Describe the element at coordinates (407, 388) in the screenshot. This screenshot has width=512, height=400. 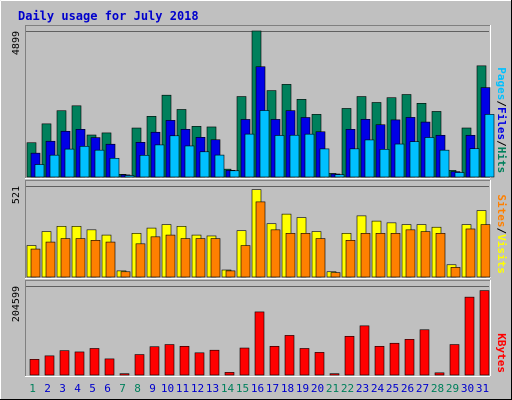
I see `x-tick-label-26: 26` at that location.